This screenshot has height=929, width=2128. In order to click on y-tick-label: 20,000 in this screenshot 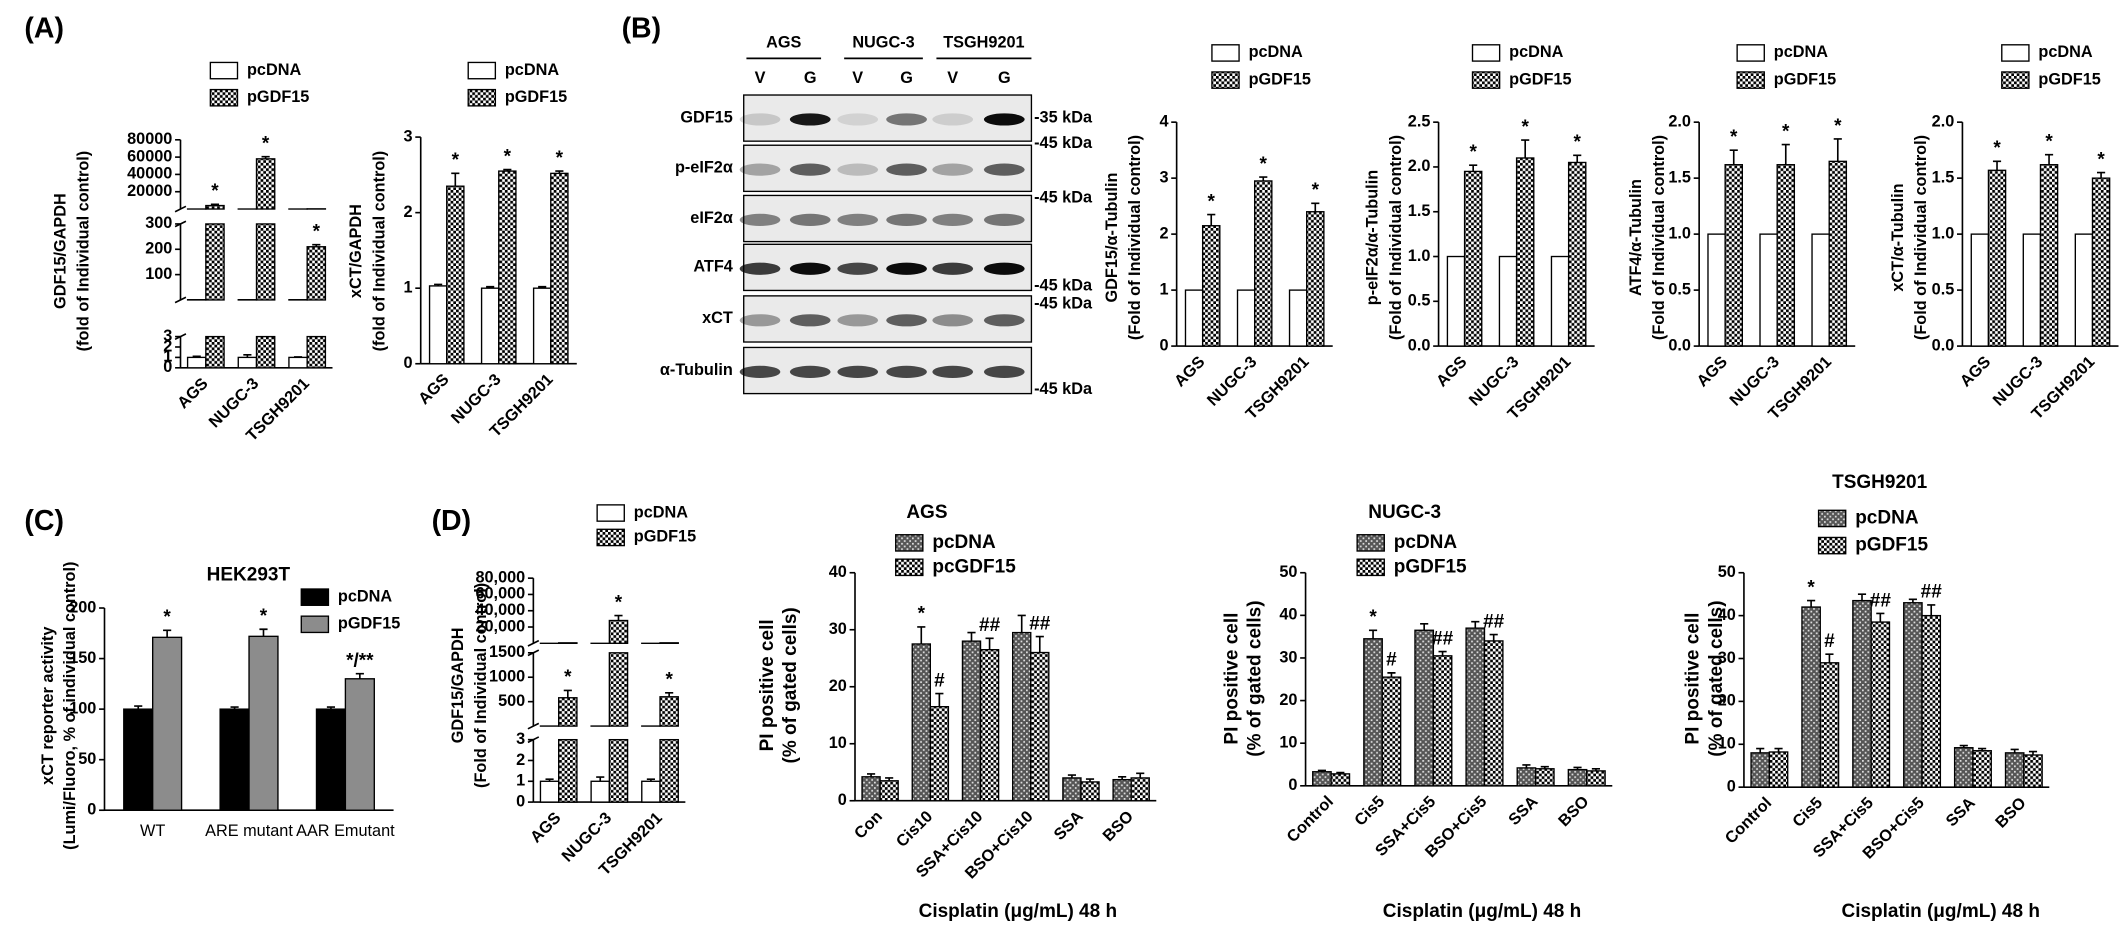, I will do `click(500, 626)`.